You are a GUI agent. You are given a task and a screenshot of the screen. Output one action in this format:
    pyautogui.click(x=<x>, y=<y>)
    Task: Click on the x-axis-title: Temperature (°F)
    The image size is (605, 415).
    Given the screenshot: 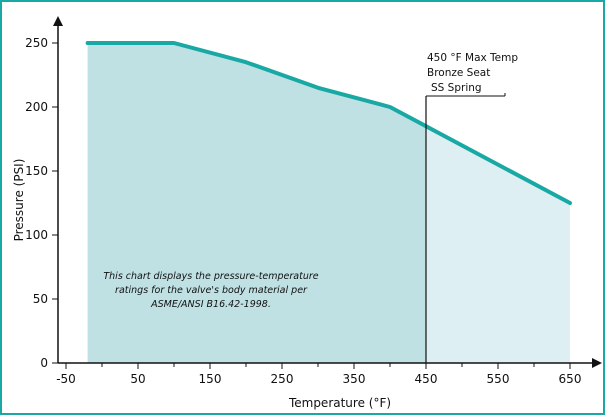 What is the action you would take?
    pyautogui.click(x=339, y=403)
    